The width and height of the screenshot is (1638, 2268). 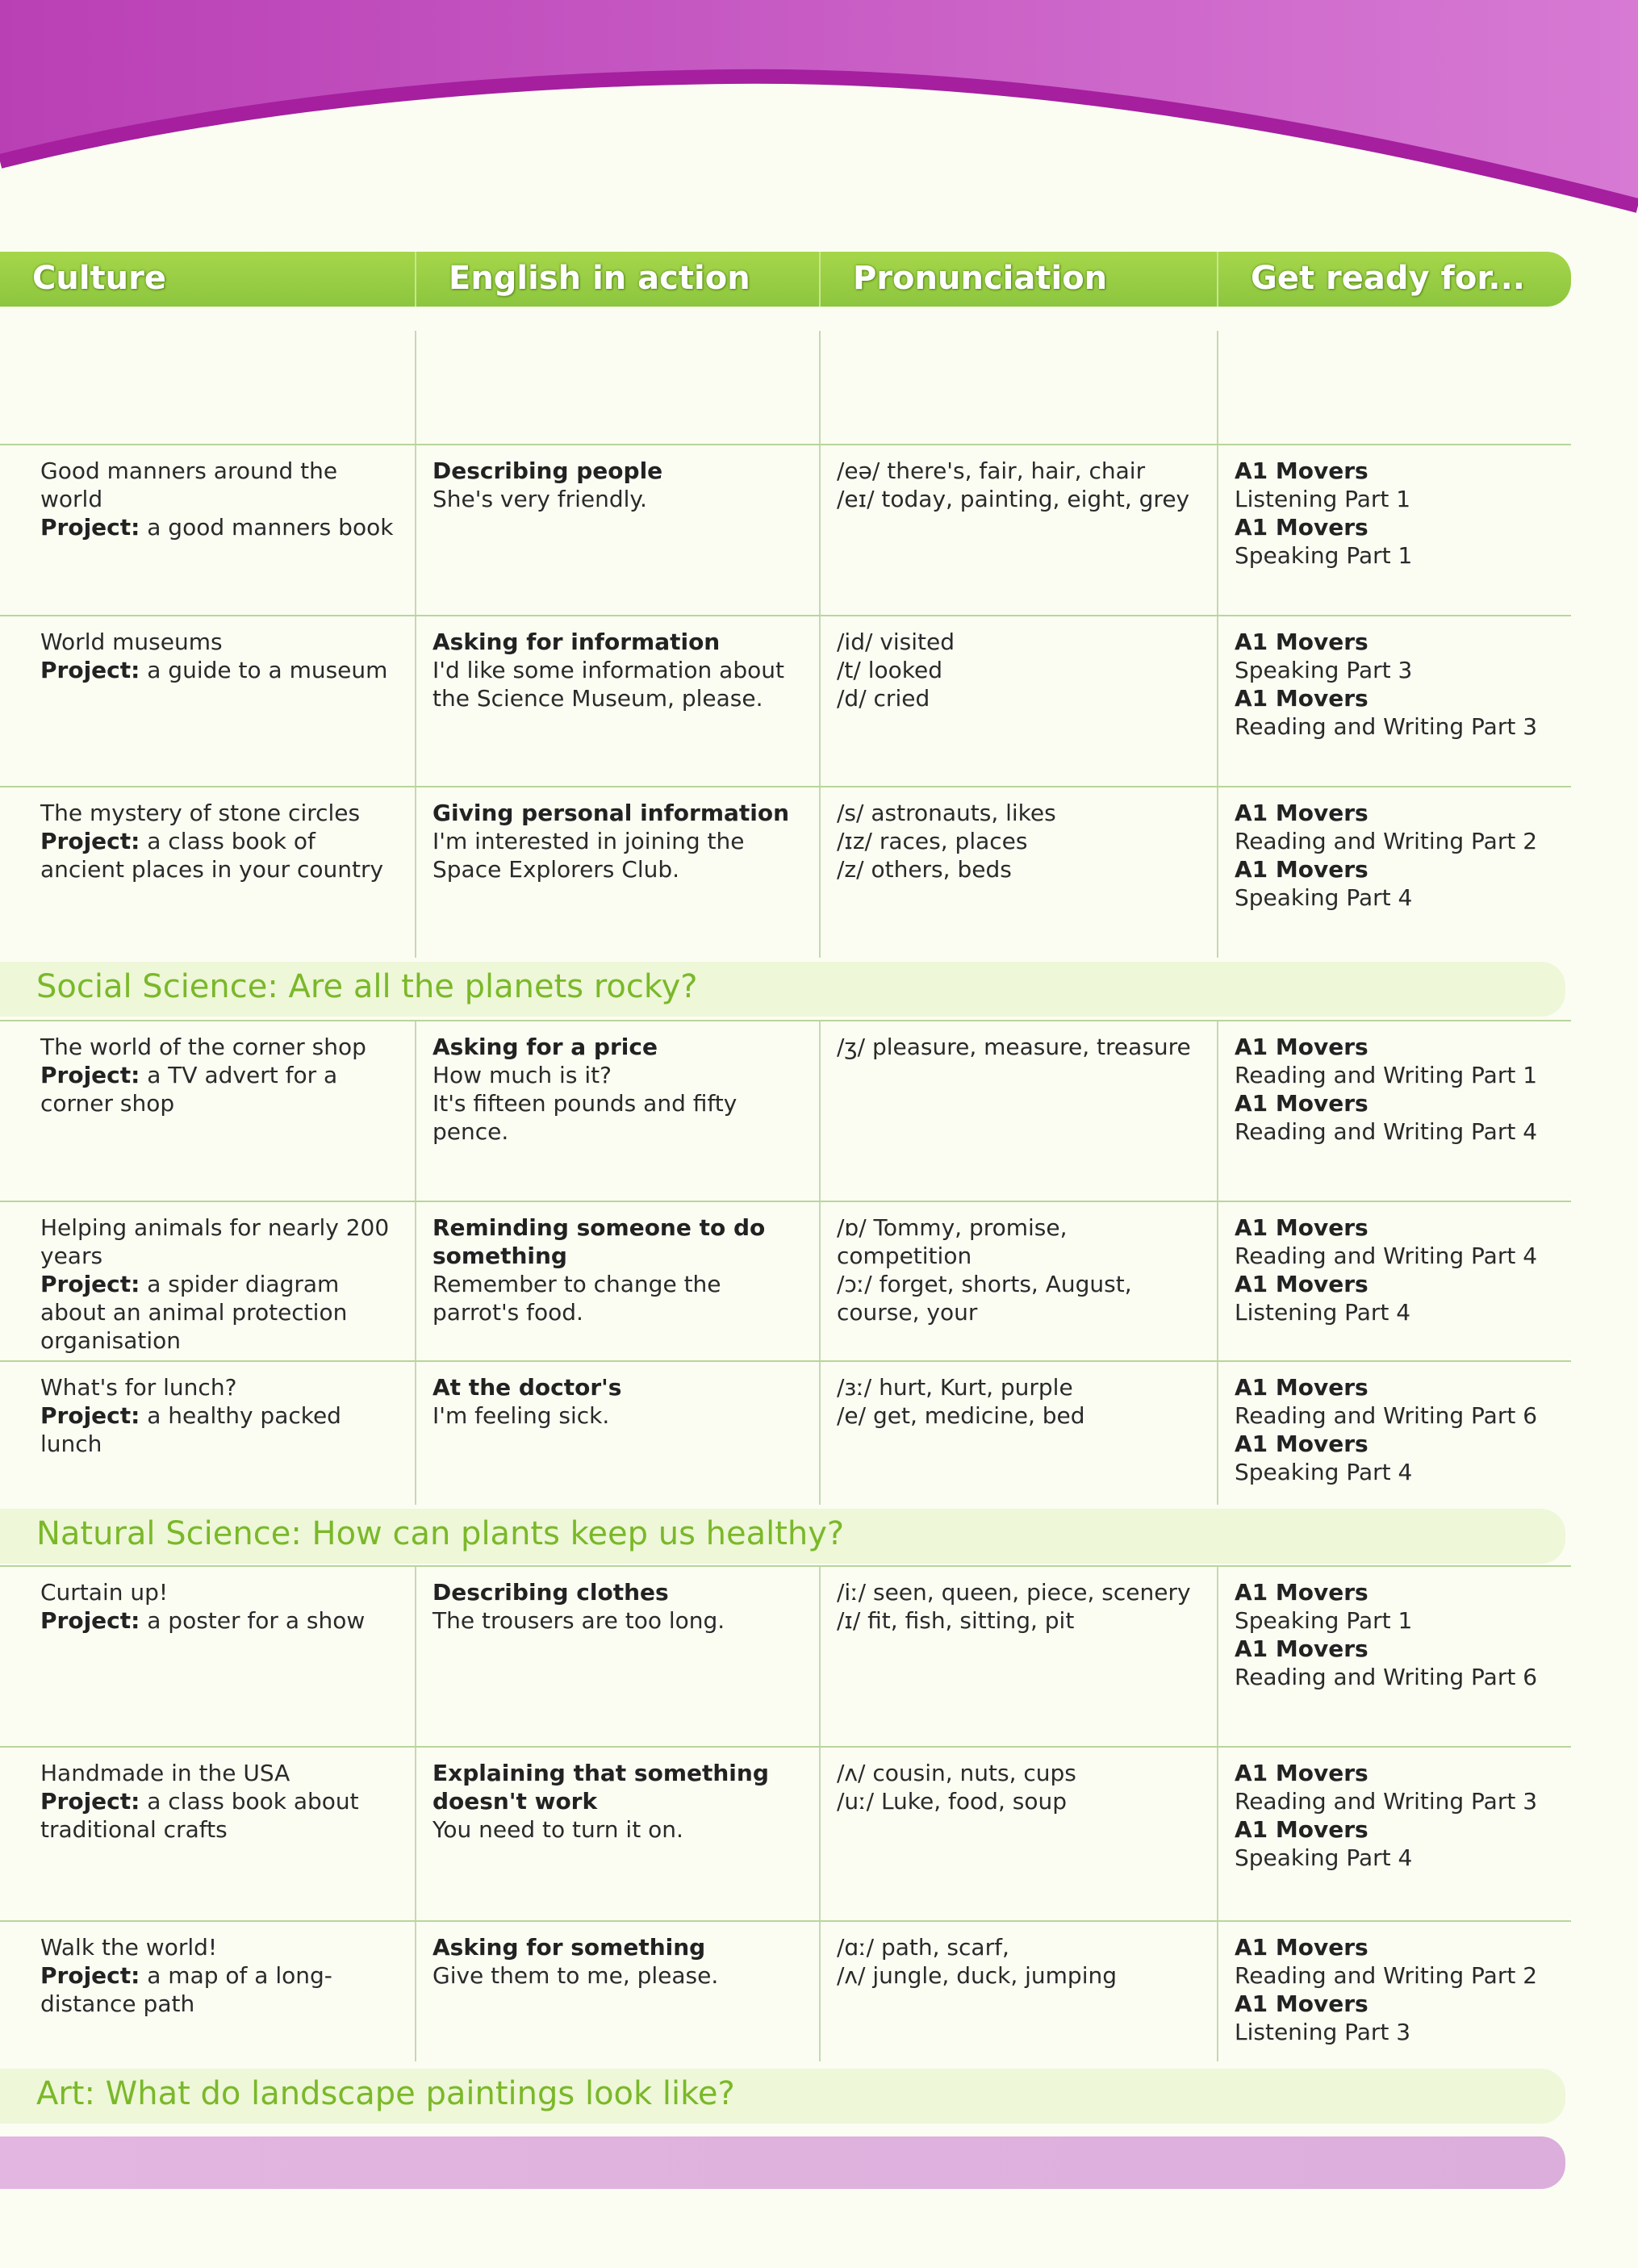 I want to click on english-title: Asking for something, so click(x=569, y=1947).